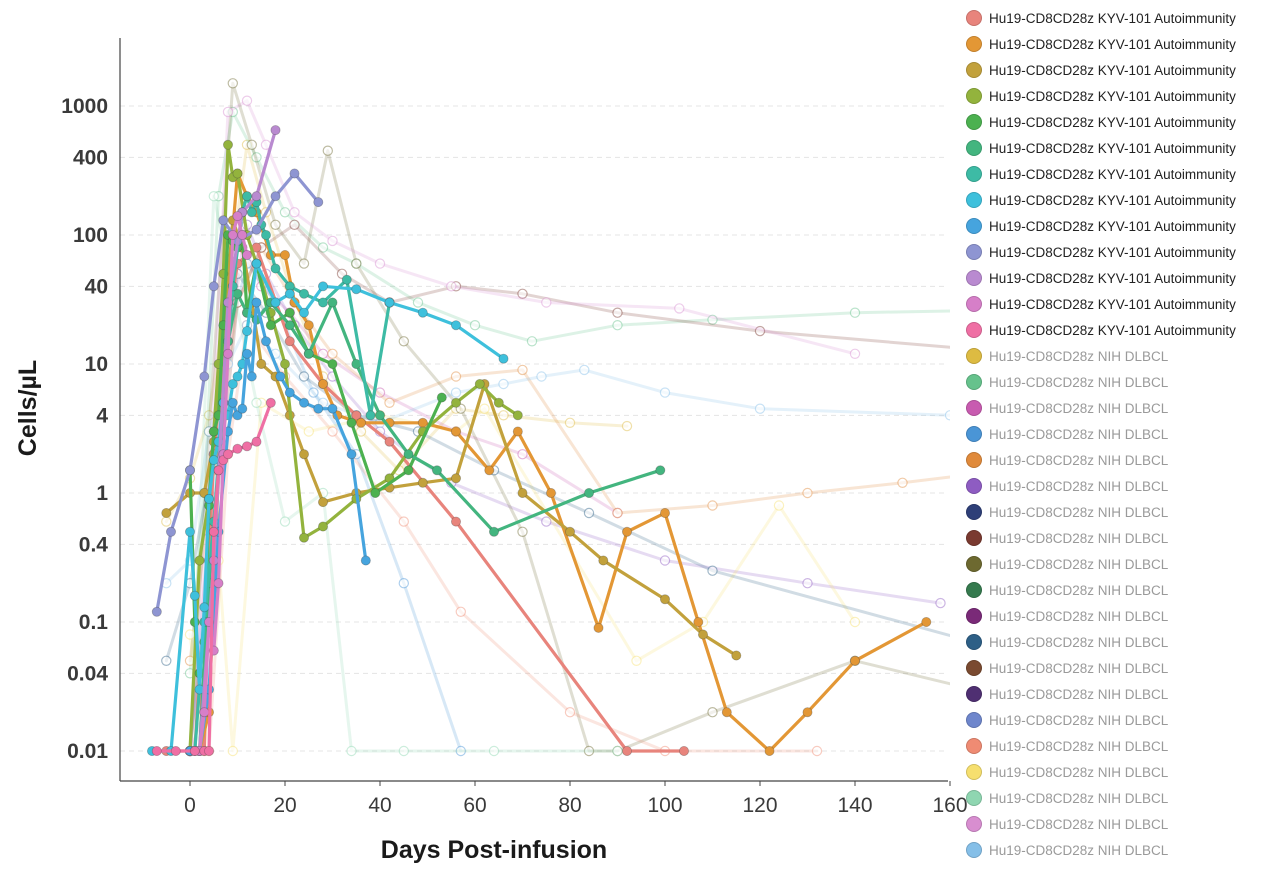  What do you see at coordinates (96, 286) in the screenshot?
I see `y-tick-label: 40` at bounding box center [96, 286].